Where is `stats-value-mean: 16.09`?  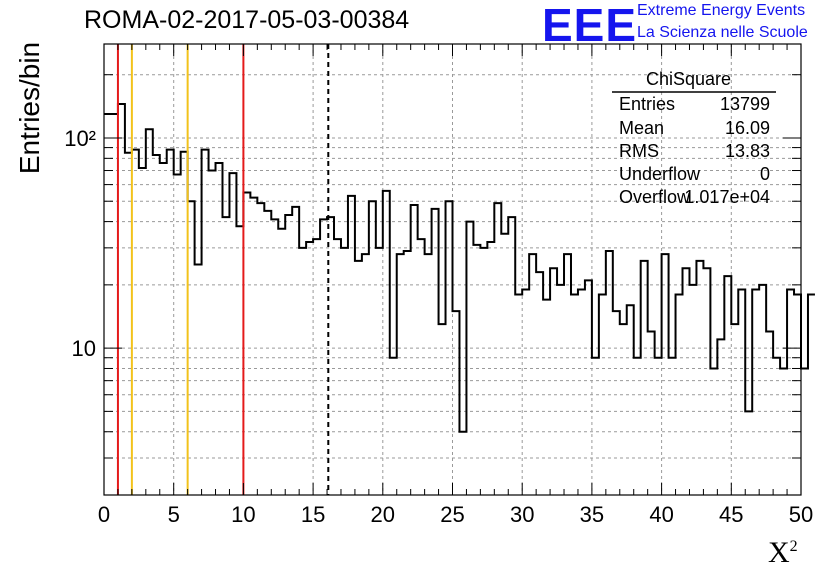 stats-value-mean: 16.09 is located at coordinates (747, 128).